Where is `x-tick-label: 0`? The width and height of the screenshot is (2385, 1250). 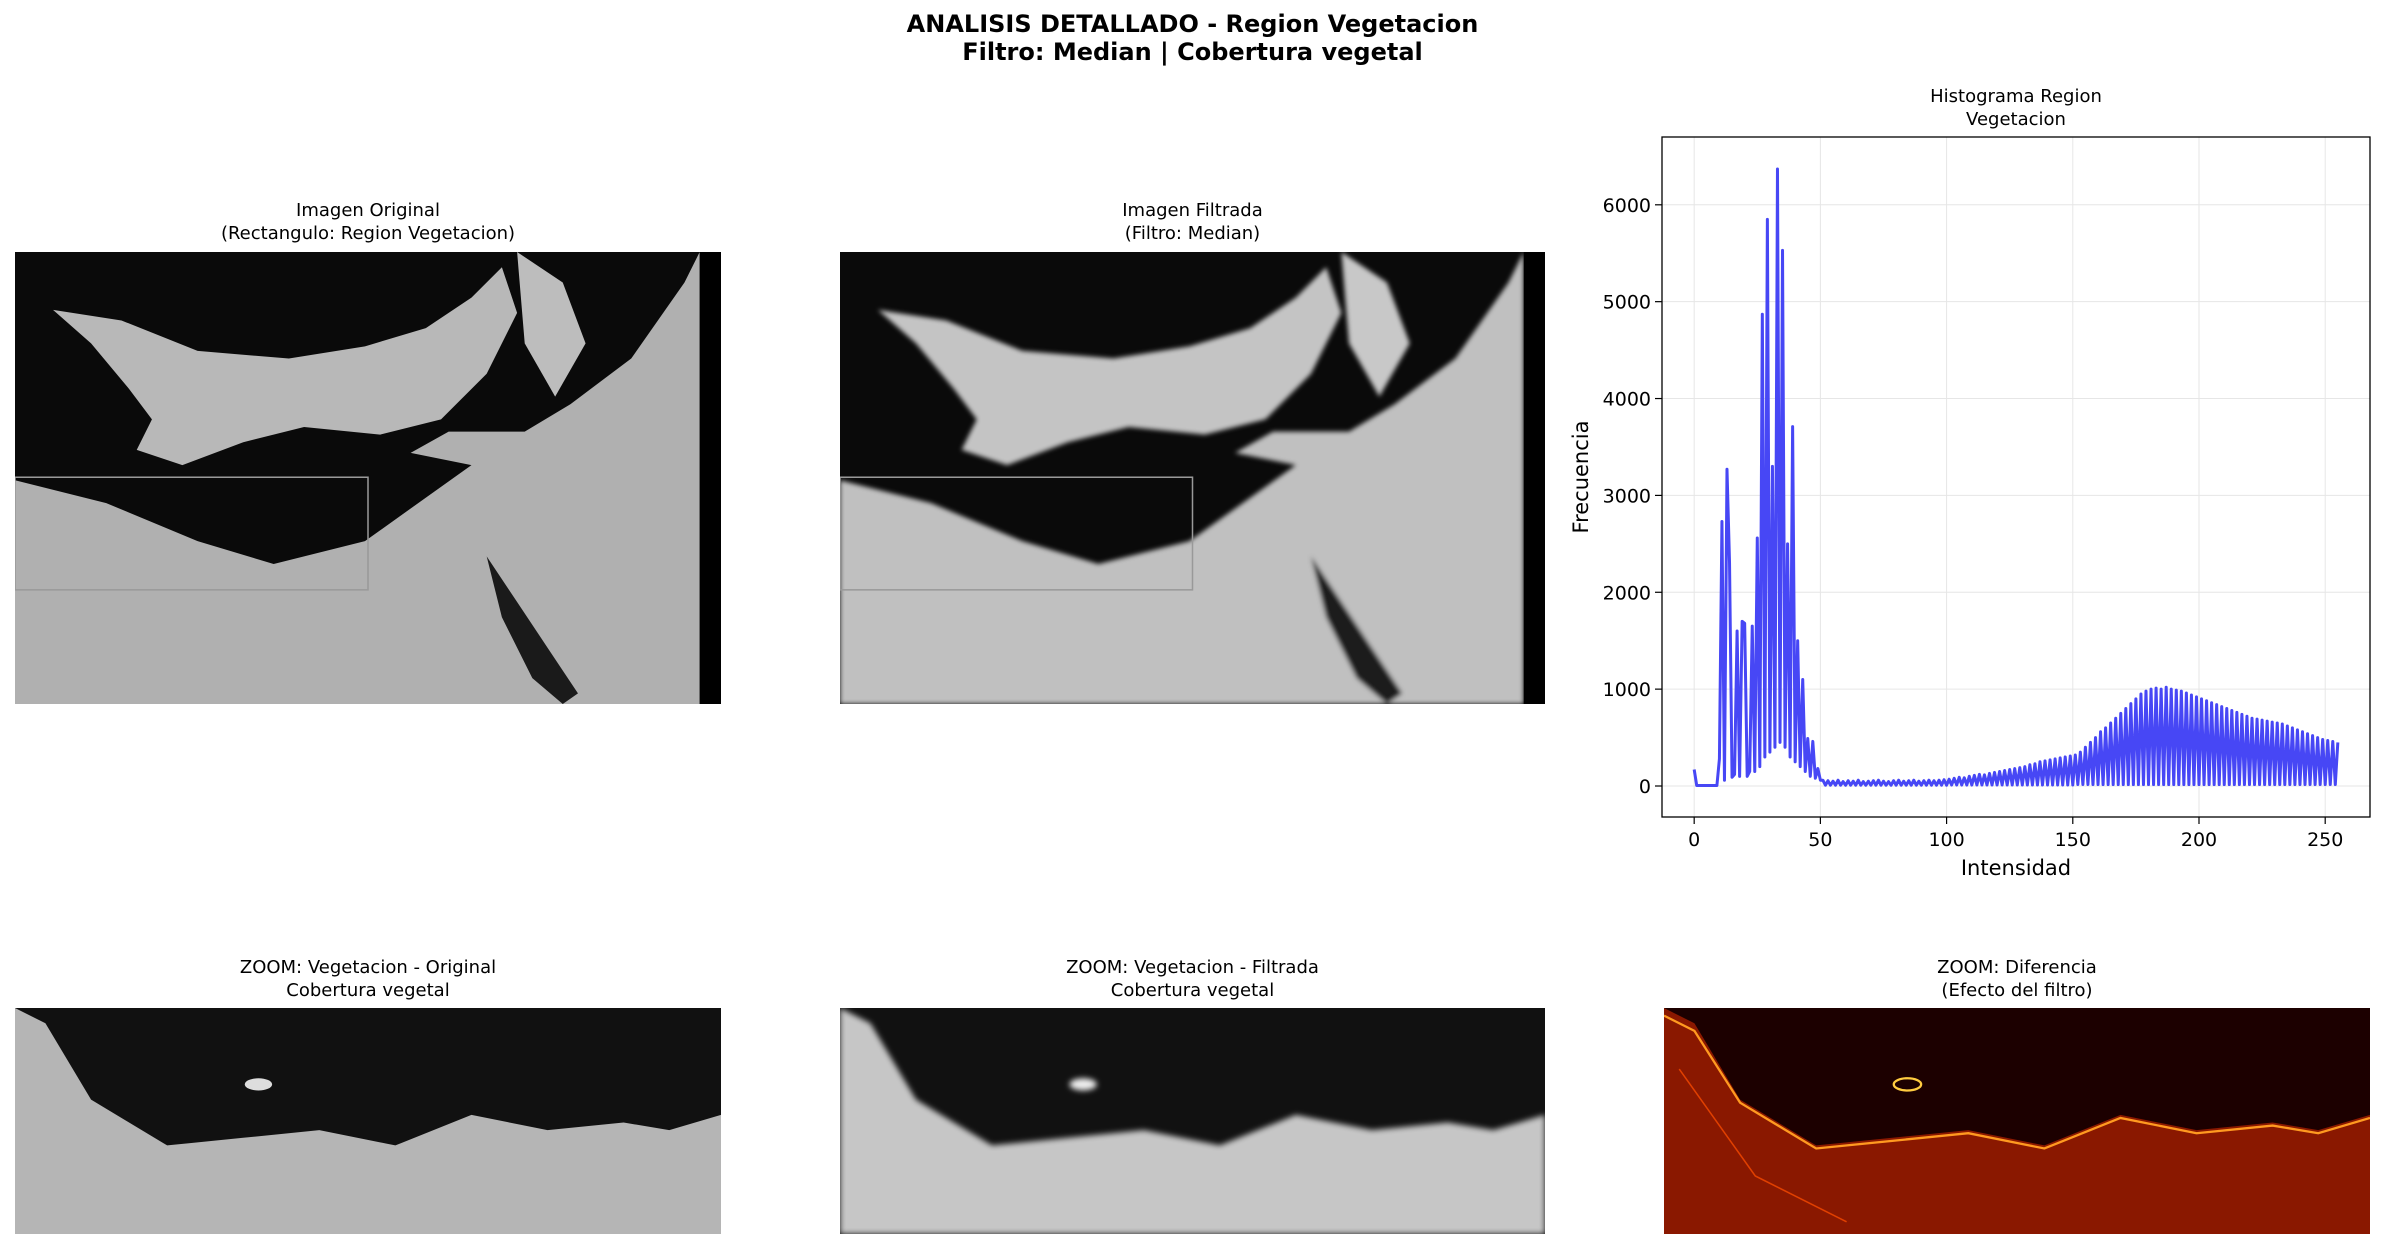
x-tick-label: 0 is located at coordinates (1694, 840).